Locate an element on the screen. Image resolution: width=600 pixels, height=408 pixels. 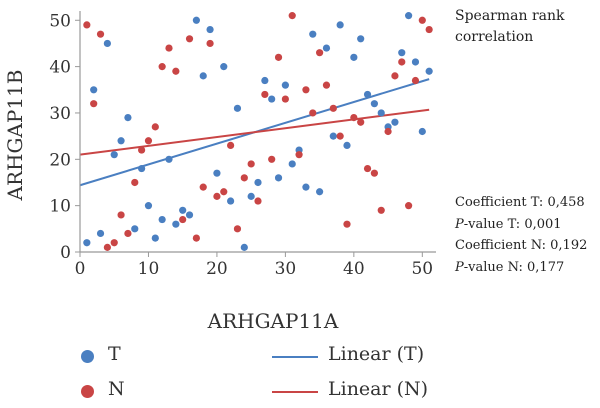
coef-t-value: 0,458 is located at coordinates (566, 202).